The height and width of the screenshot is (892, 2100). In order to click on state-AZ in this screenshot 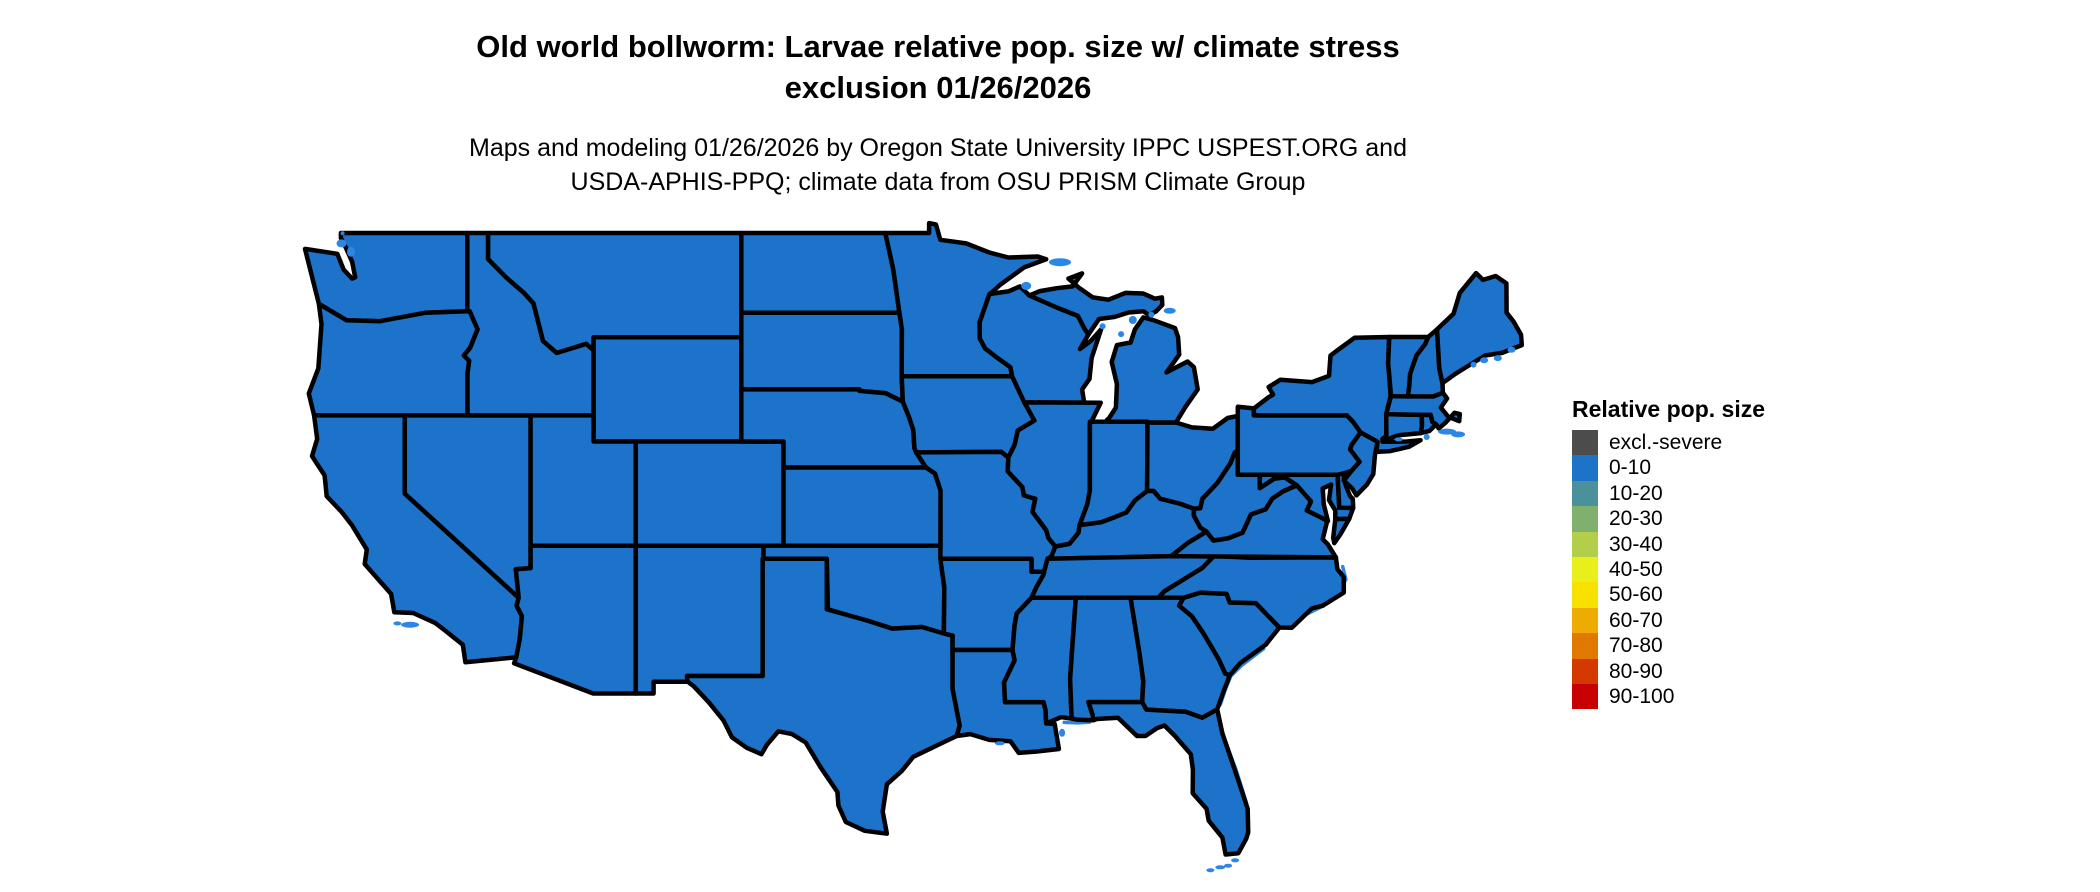, I will do `click(575, 619)`.